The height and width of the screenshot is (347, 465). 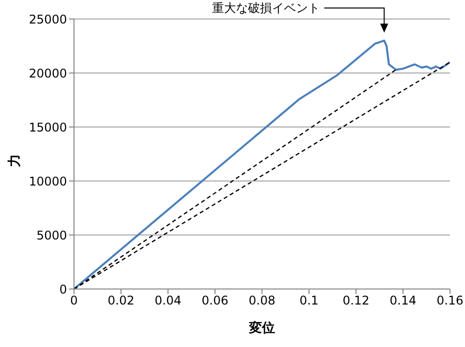 What do you see at coordinates (47, 19) in the screenshot?
I see `y-tick-label: 25000` at bounding box center [47, 19].